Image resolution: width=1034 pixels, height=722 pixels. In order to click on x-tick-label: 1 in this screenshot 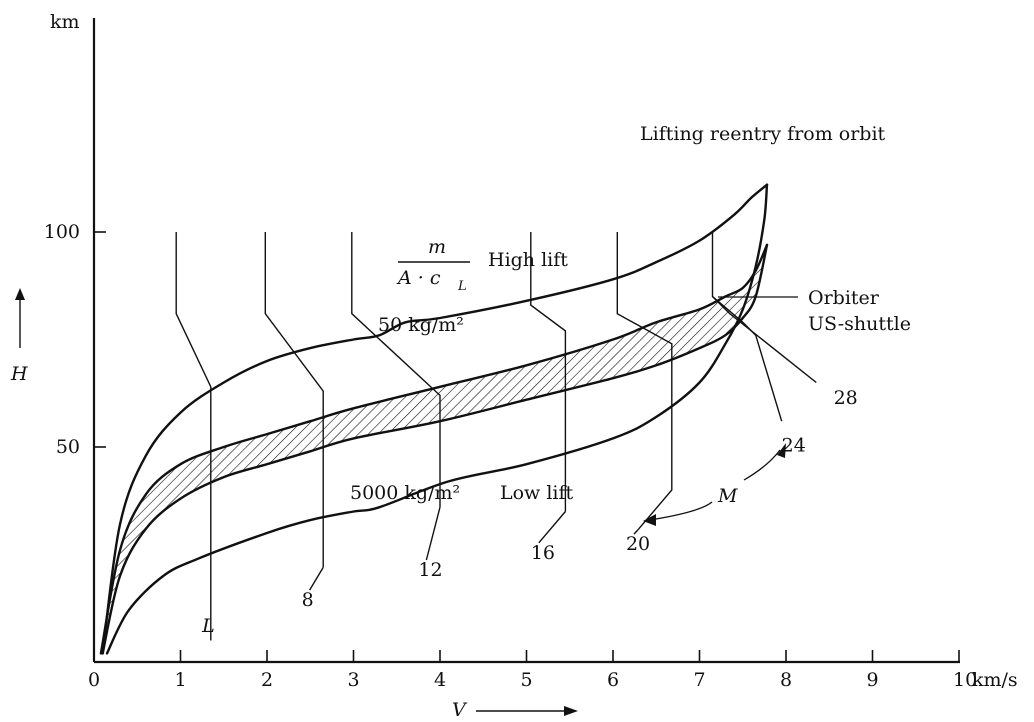, I will do `click(181, 680)`.